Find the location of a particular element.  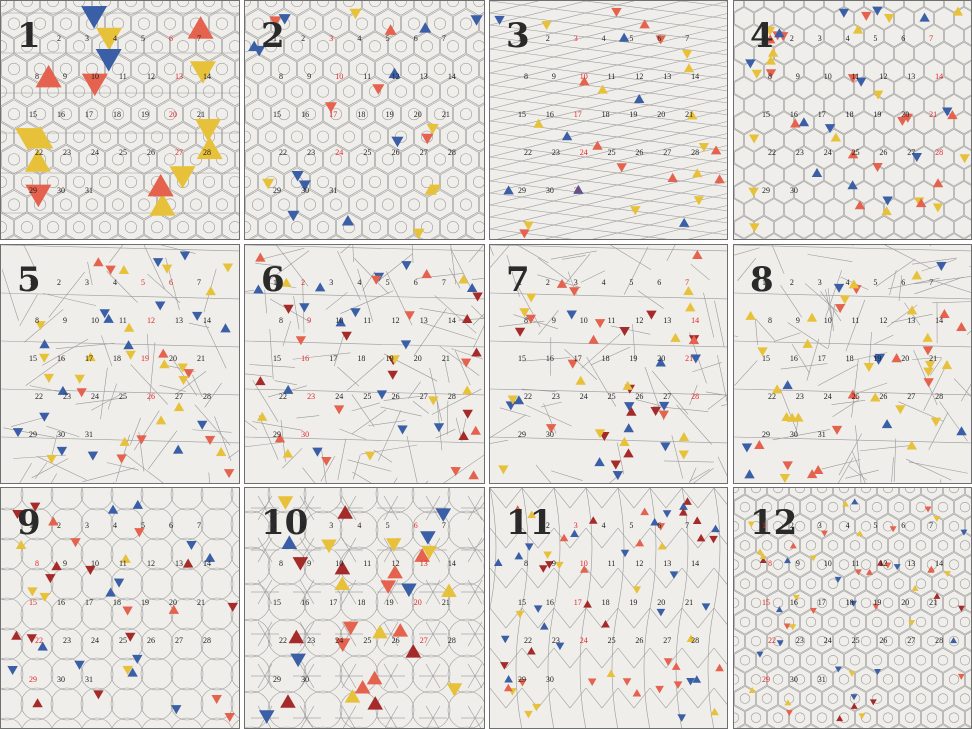

day-label: 1 is located at coordinates (275, 525).